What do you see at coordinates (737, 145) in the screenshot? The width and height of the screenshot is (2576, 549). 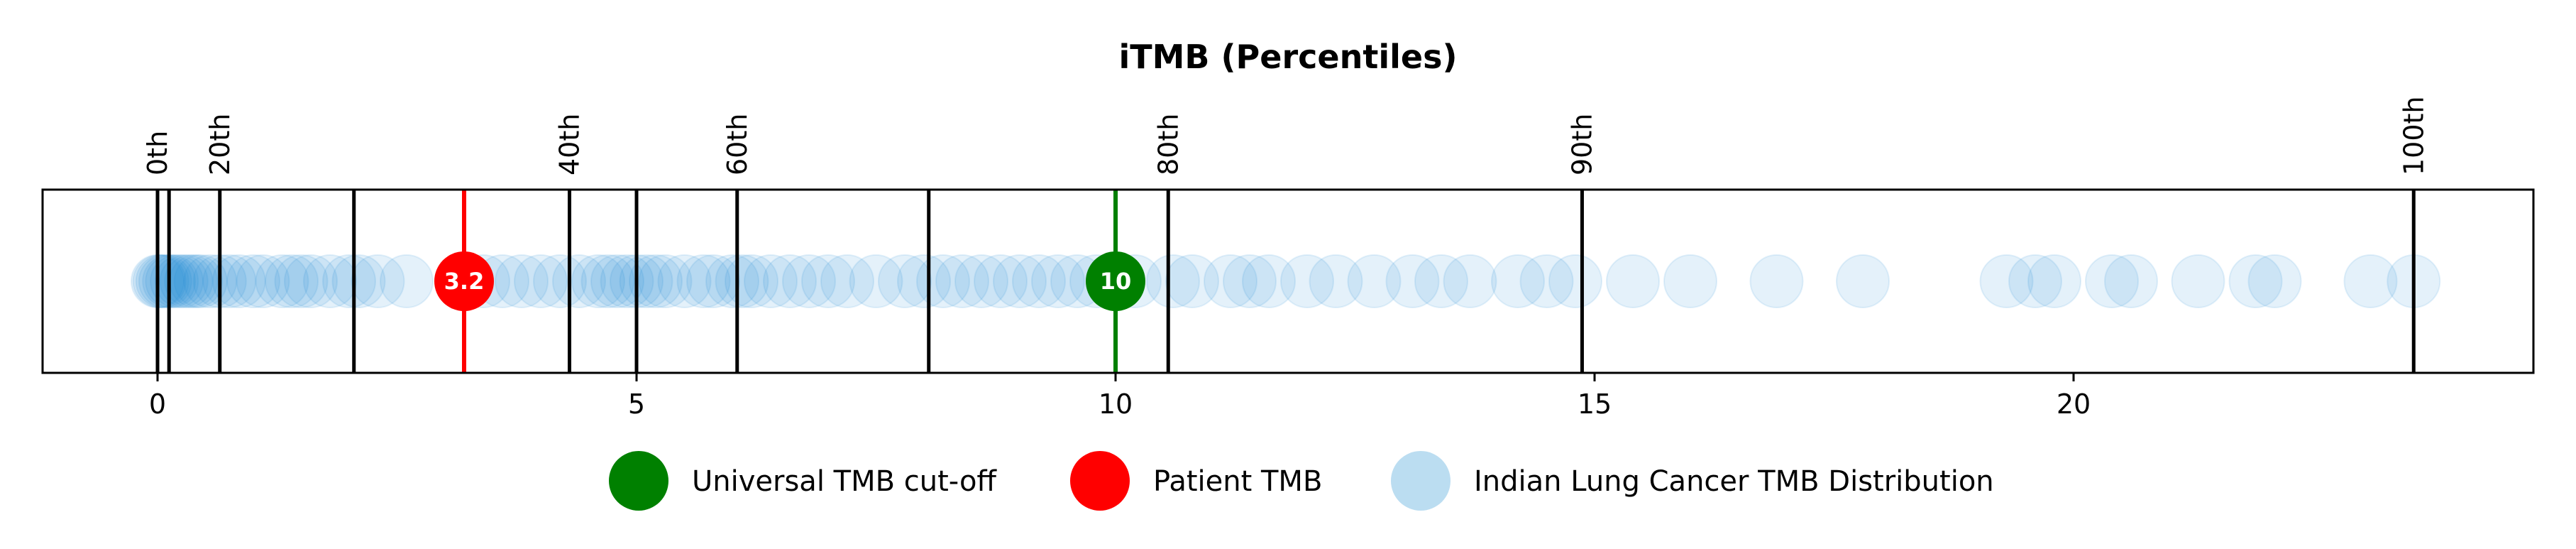 I see `percentile-label: 60th` at bounding box center [737, 145].